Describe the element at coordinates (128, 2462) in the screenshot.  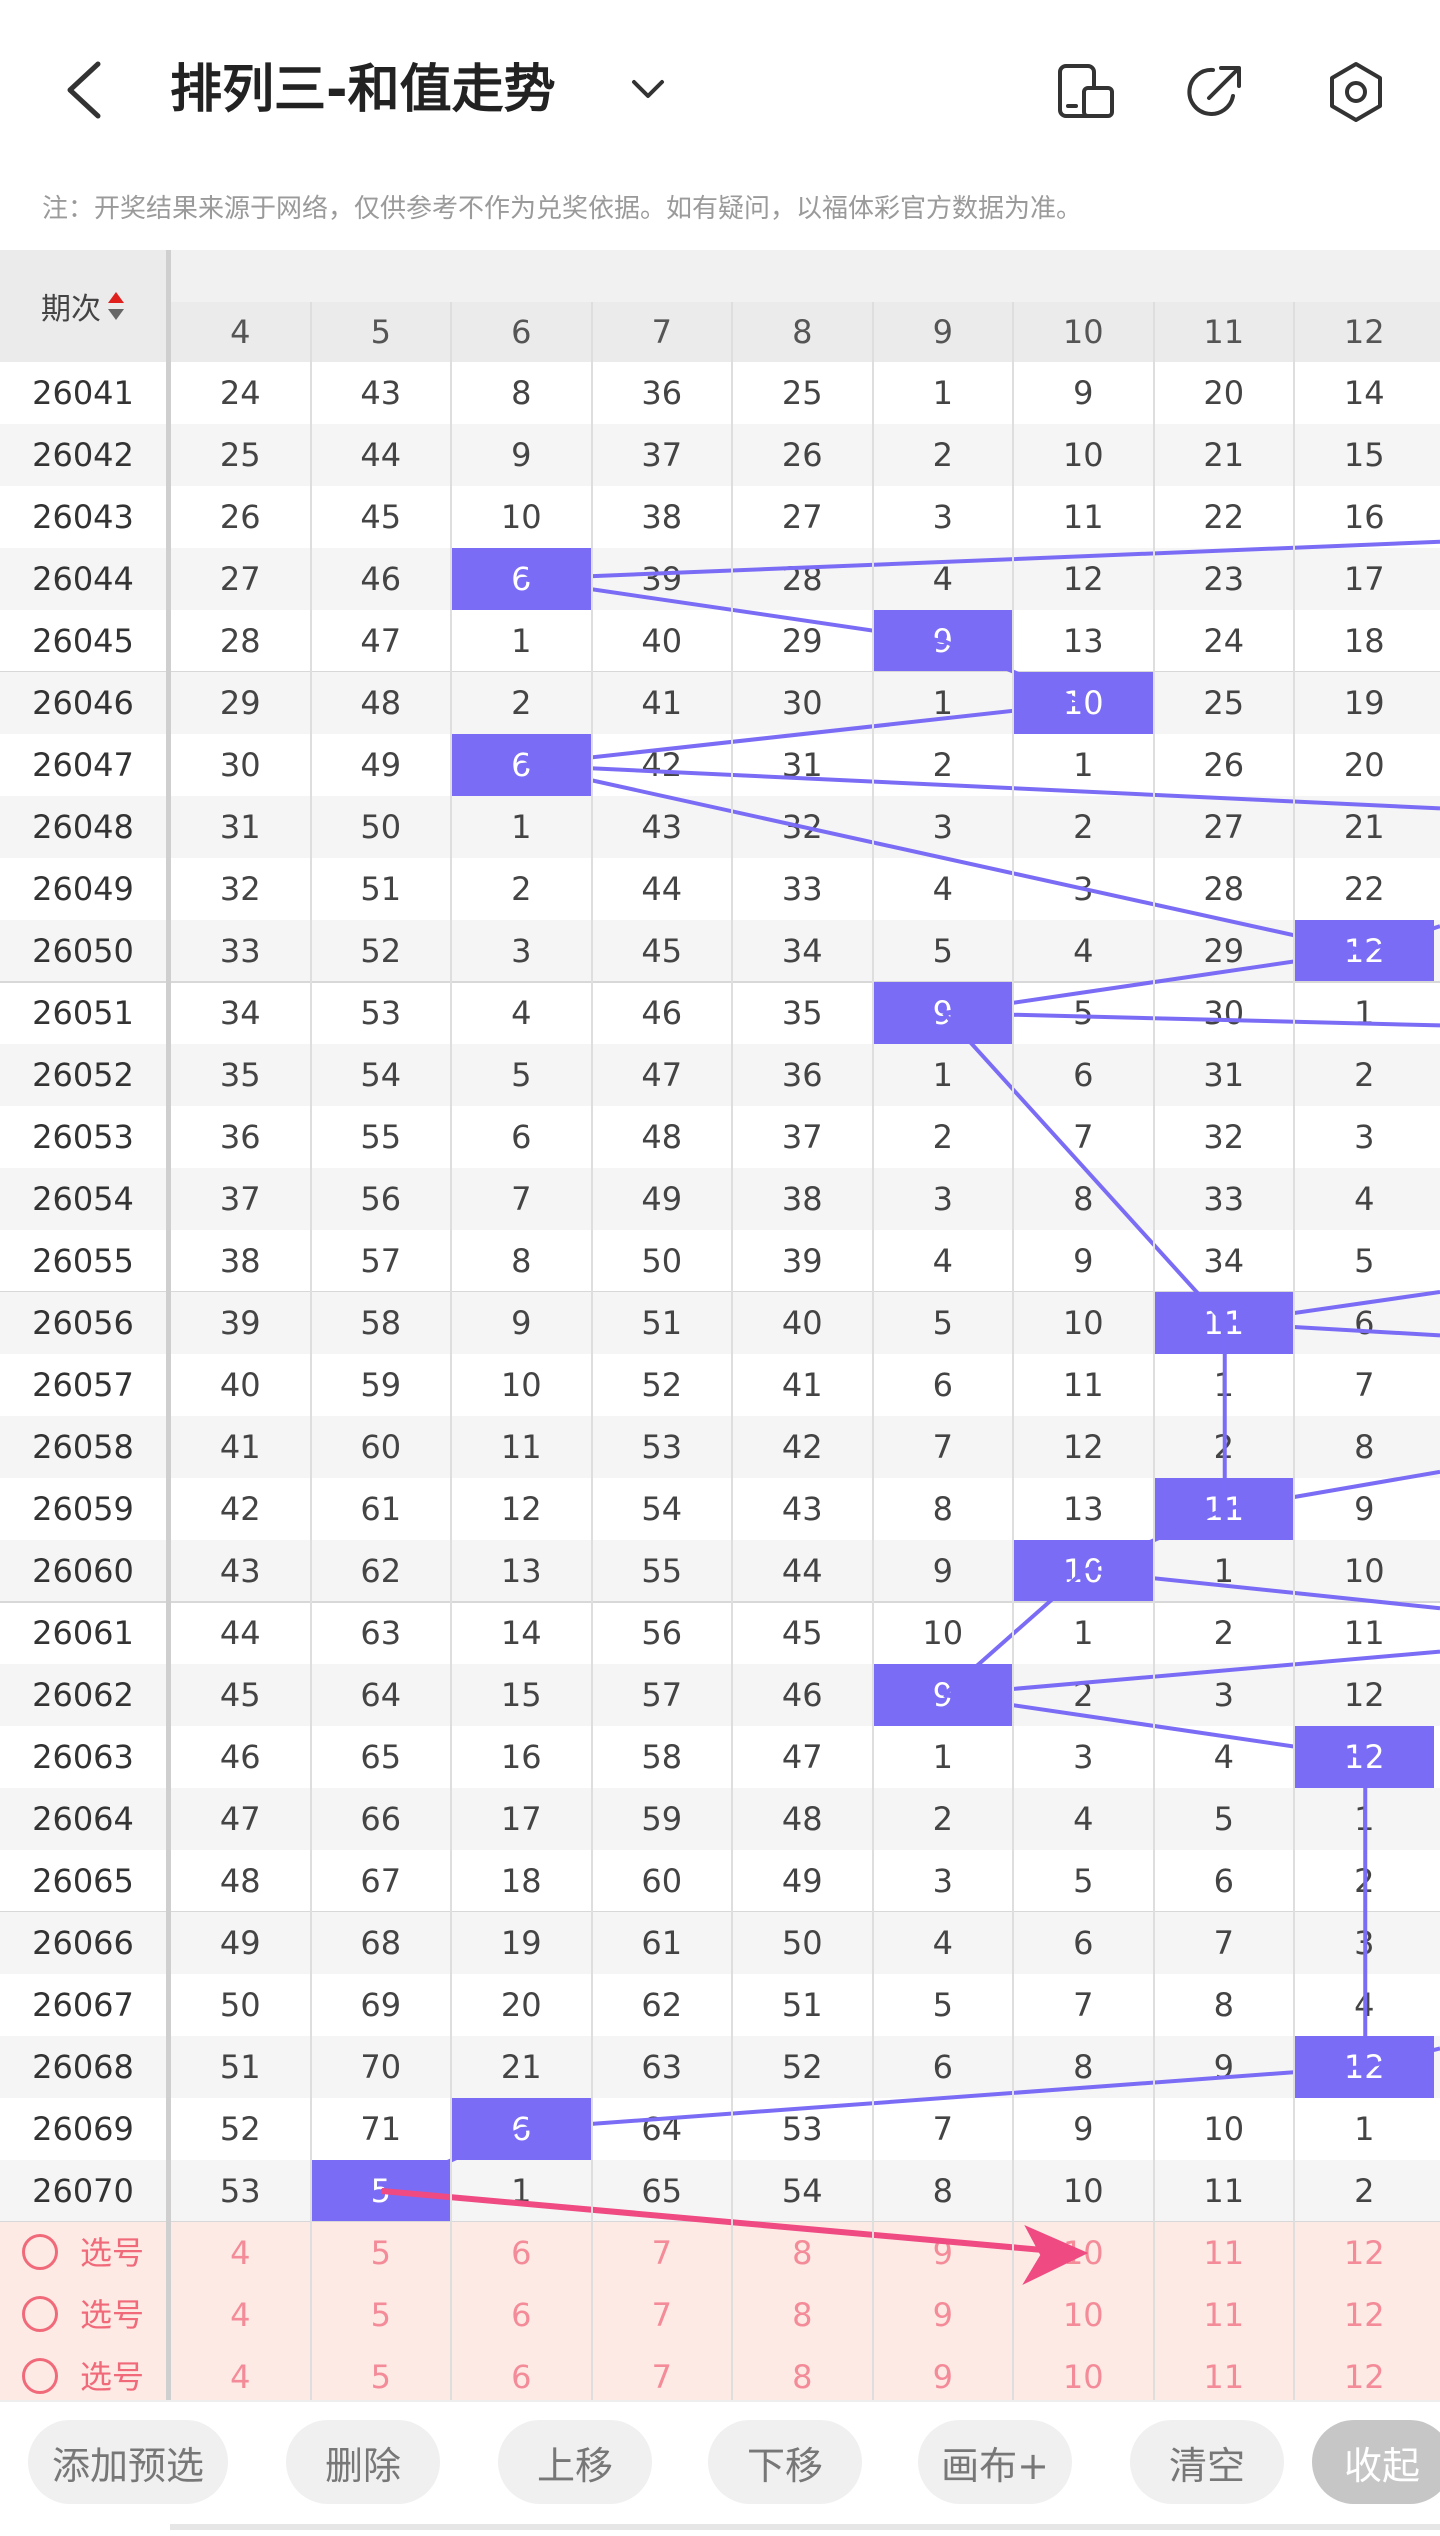
I see `add-preselect-button: 添加预选` at that location.